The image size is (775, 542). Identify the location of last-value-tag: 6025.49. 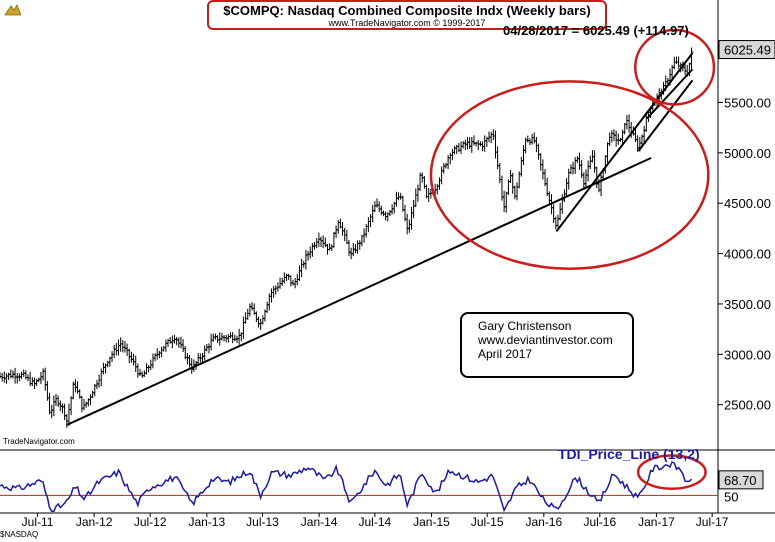
(747, 50).